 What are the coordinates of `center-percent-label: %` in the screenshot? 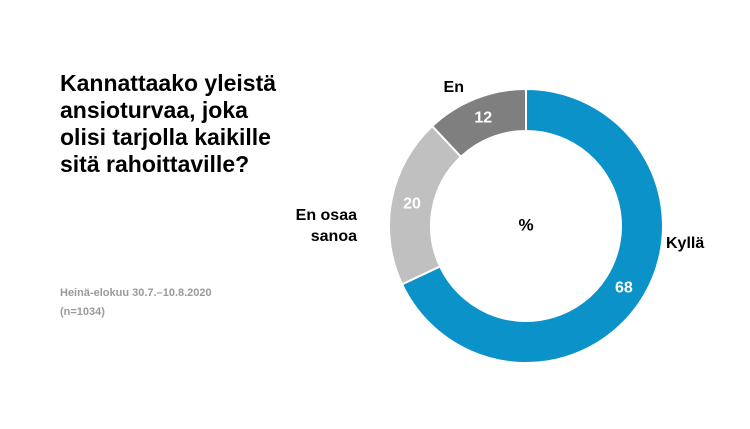 It's located at (525, 224).